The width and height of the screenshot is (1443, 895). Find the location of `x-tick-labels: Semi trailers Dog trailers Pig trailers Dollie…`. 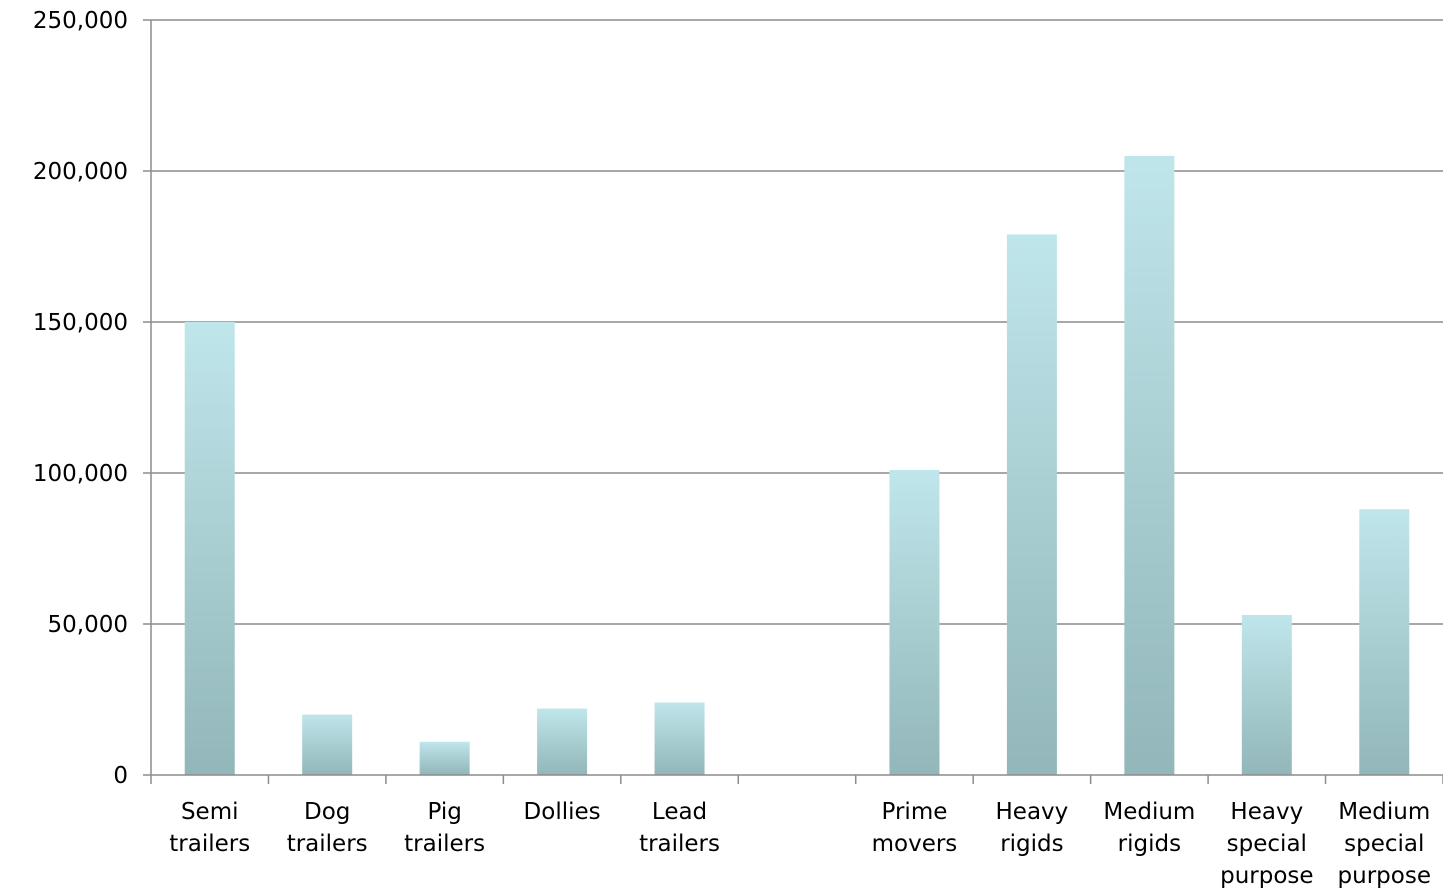

x-tick-labels: Semi trailers Dog trailers Pig trailers Dollie… is located at coordinates (800, 844).